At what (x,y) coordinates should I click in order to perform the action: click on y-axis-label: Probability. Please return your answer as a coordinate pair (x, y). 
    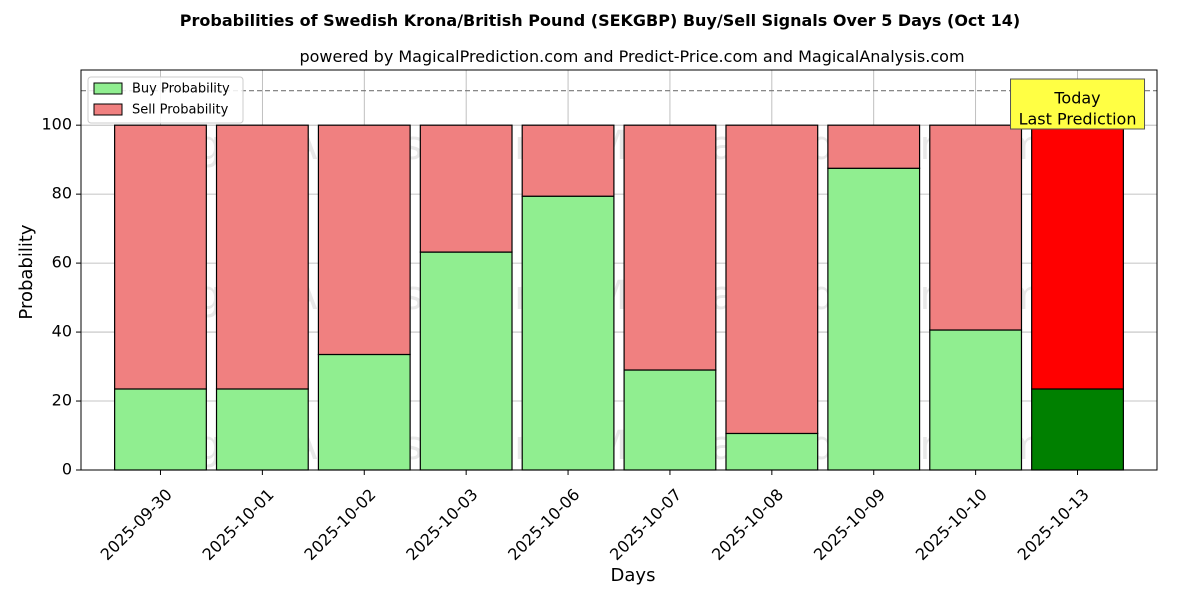
    Looking at the image, I should click on (26, 271).